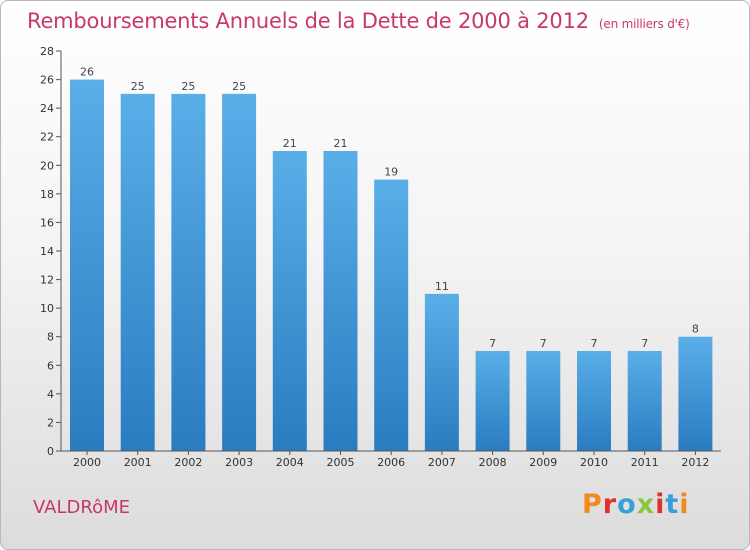 The image size is (750, 550). What do you see at coordinates (340, 301) in the screenshot?
I see `bar-2005` at bounding box center [340, 301].